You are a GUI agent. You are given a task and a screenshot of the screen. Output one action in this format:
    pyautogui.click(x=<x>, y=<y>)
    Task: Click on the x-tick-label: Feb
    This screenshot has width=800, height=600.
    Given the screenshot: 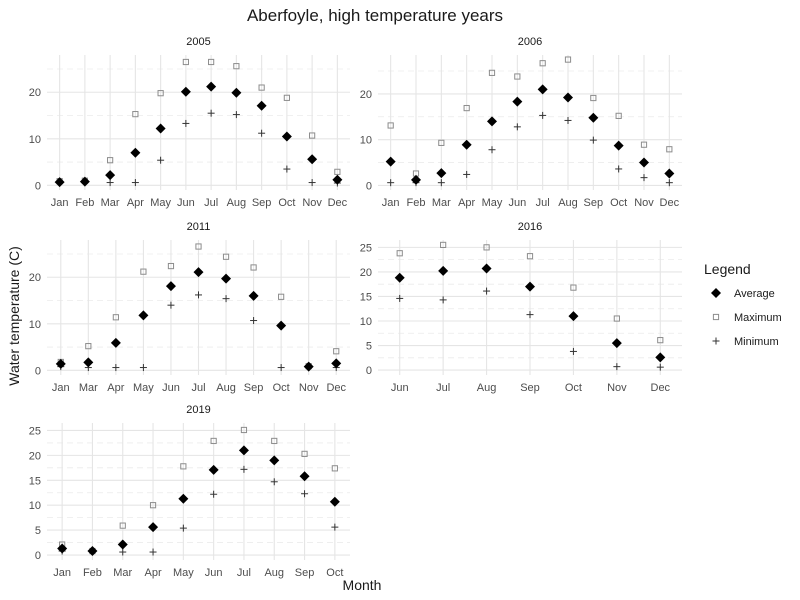 What is the action you would take?
    pyautogui.click(x=92, y=573)
    